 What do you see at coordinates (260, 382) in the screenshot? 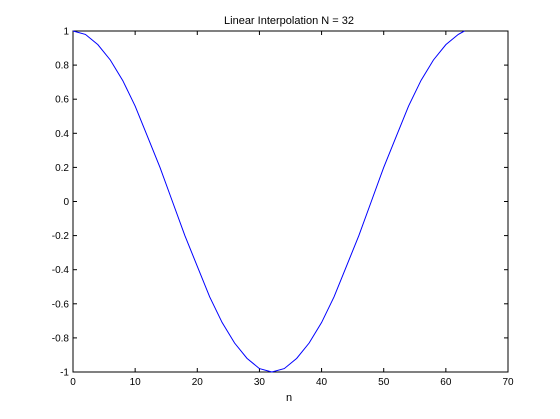
I see `x-tick-label: 30` at bounding box center [260, 382].